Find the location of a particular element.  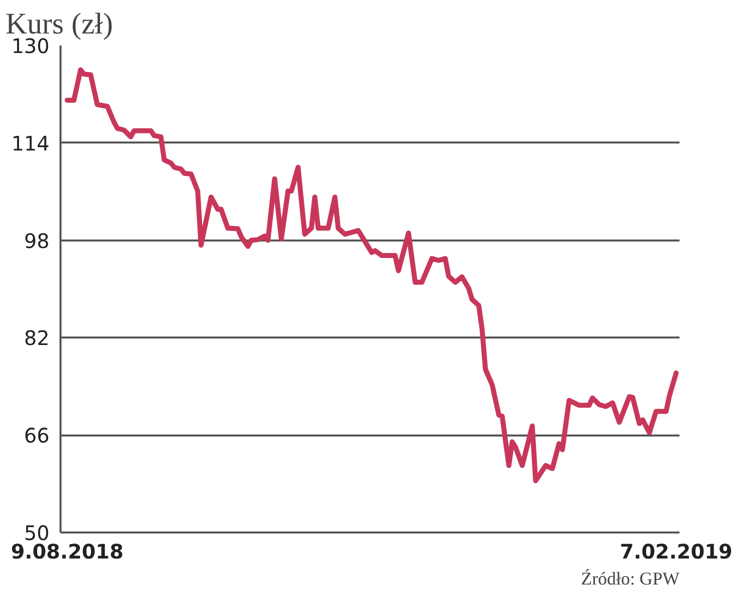

y-tick-label: 66 is located at coordinates (37, 436).